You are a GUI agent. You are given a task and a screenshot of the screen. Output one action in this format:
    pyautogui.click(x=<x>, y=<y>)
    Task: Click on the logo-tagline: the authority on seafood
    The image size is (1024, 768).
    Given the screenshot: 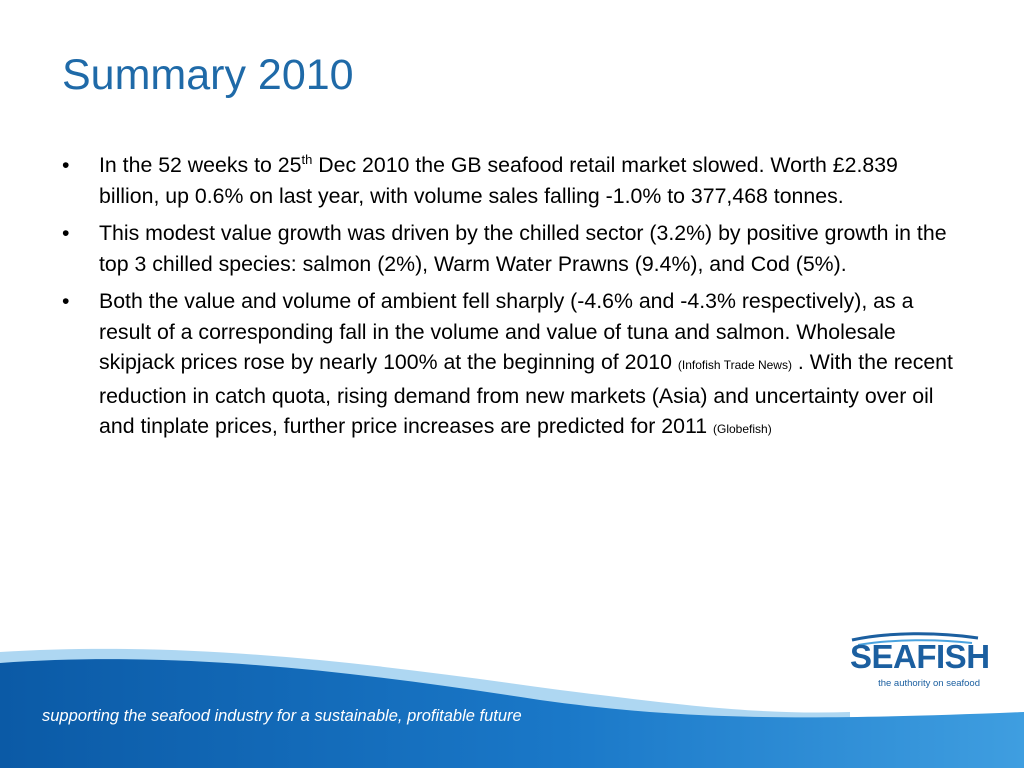 What is the action you would take?
    pyautogui.click(x=929, y=683)
    